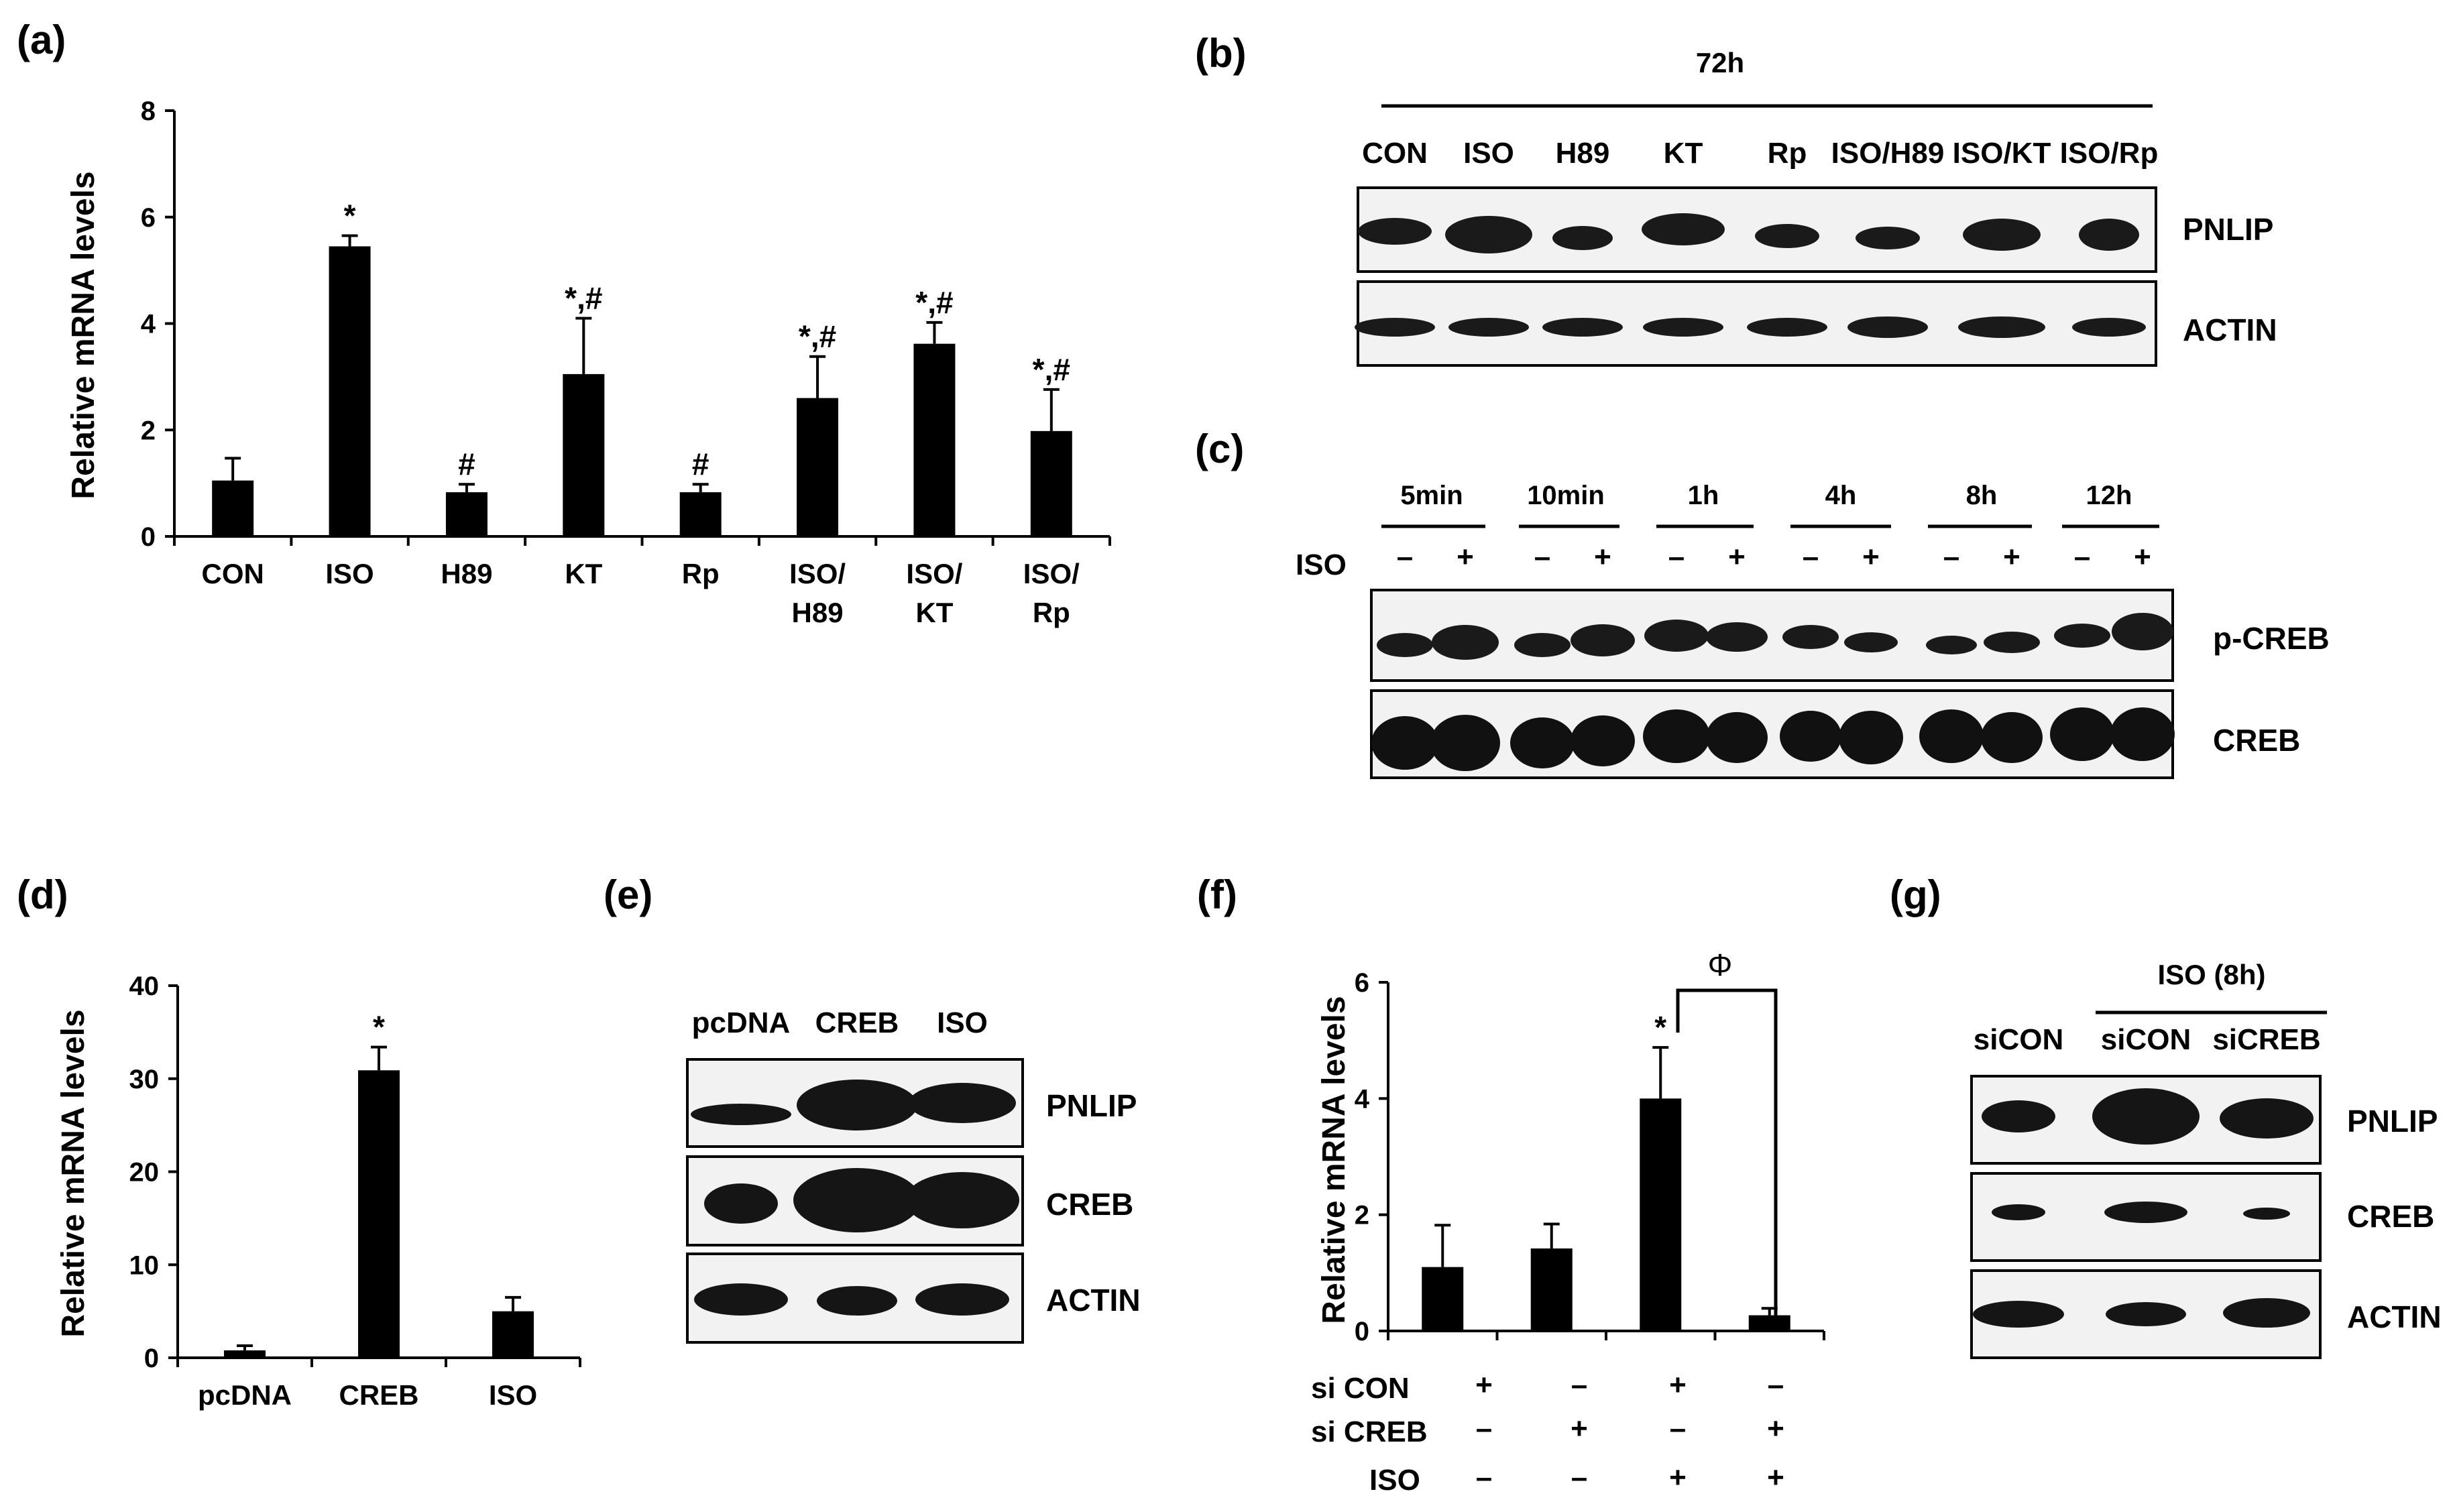 The image size is (2451, 1512). What do you see at coordinates (1395, 154) in the screenshot?
I see `panel-b-lane-con: CON` at bounding box center [1395, 154].